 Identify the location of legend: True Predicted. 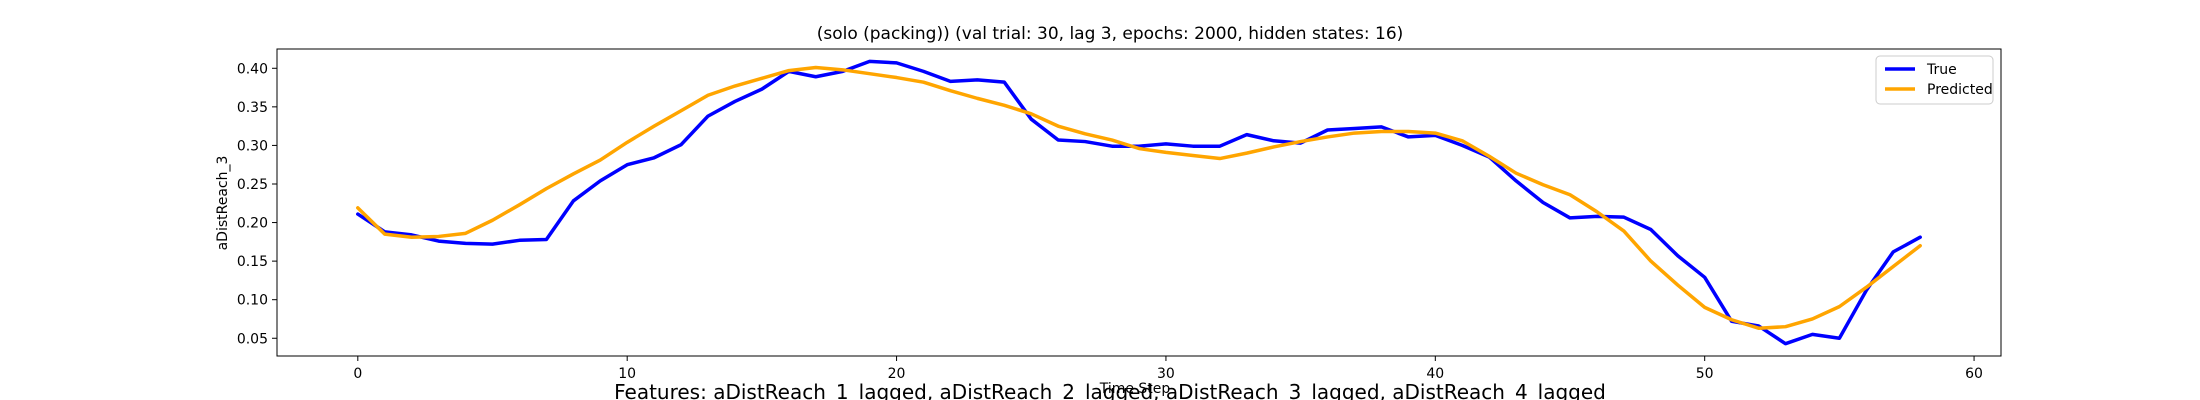
(1934, 80).